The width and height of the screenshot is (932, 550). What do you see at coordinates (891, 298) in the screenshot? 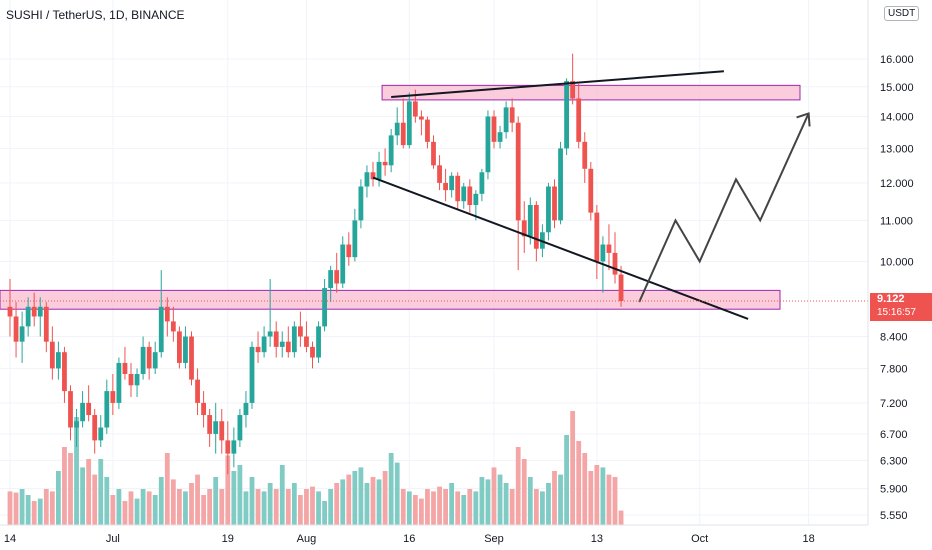
I see `last-price-value: 9.122` at bounding box center [891, 298].